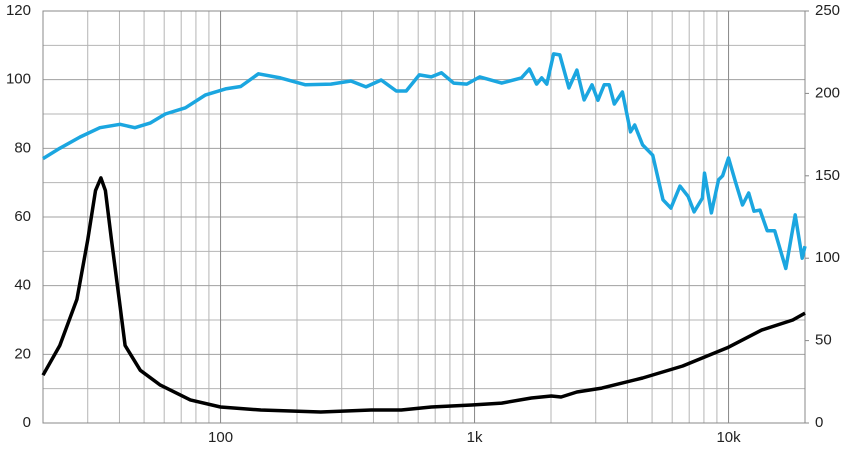  Describe the element at coordinates (827, 10) in the screenshot. I see `y2-tick-label: 250` at that location.